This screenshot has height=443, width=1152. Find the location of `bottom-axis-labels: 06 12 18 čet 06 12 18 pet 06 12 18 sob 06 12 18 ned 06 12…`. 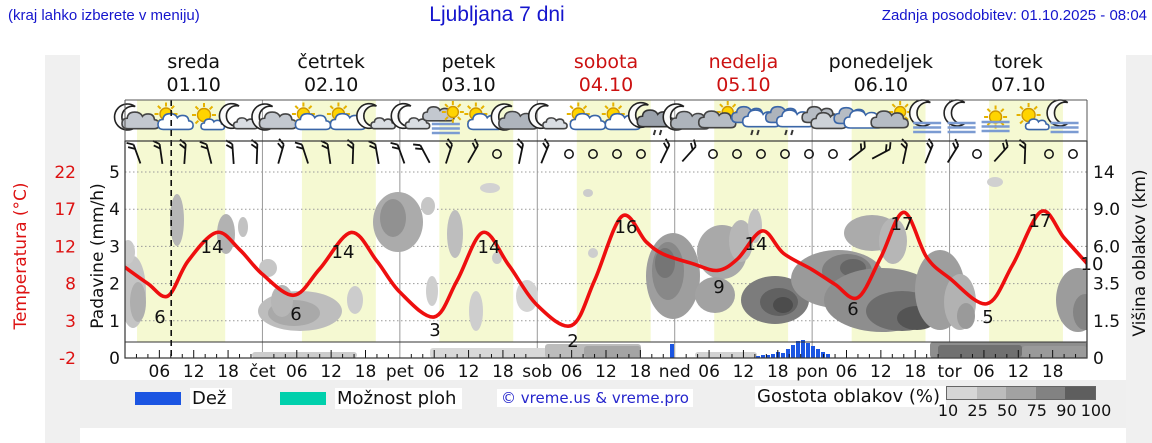

bottom-axis-labels: 06 12 18 čet 06 12 18 pet 06 12 18 sob 06 12 18 ned 06 12… is located at coordinates (606, 372).